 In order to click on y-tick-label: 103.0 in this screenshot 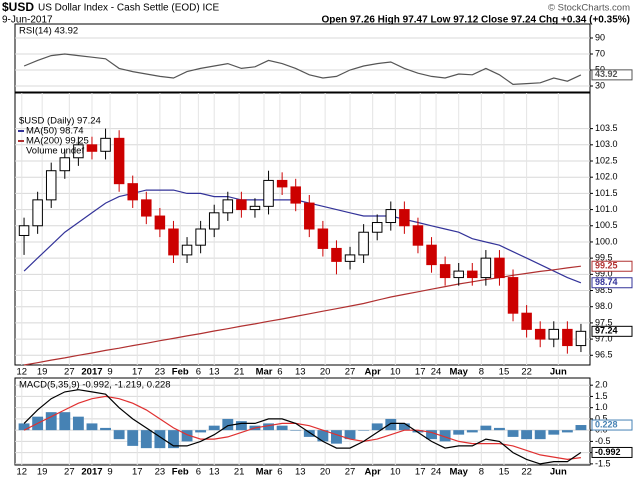, I will do `click(606, 144)`.